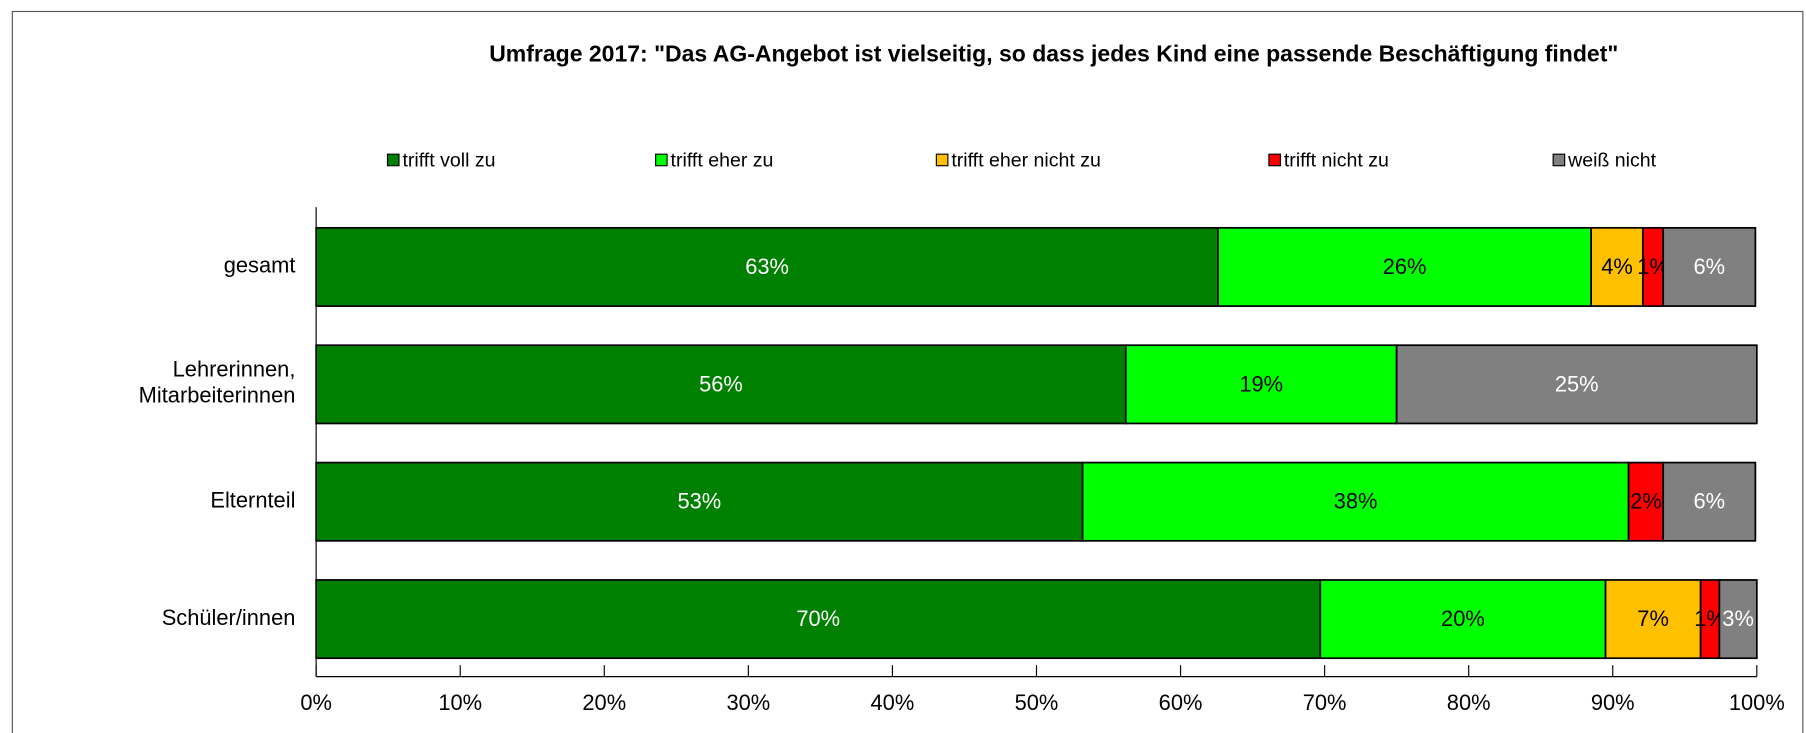 This screenshot has width=1806, height=733. I want to click on value-label: 7%, so click(1653, 618).